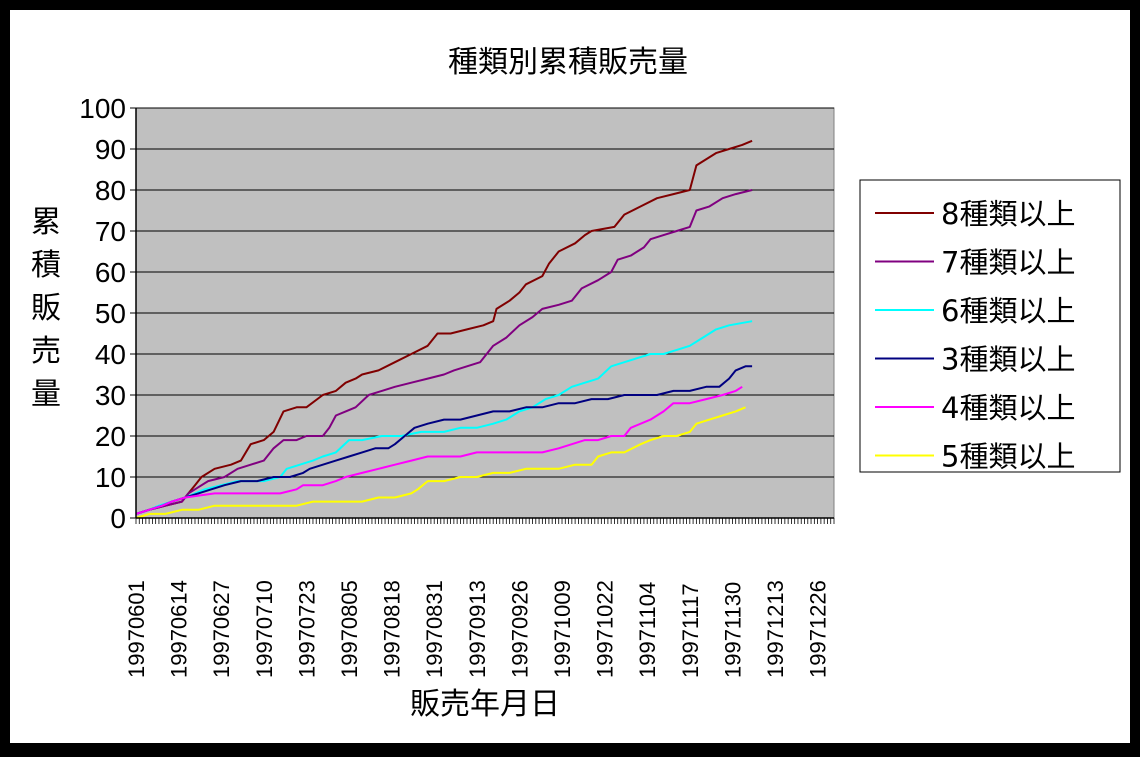 The image size is (1140, 757). Describe the element at coordinates (102, 108) in the screenshot. I see `y-tick-label-10: 100` at that location.